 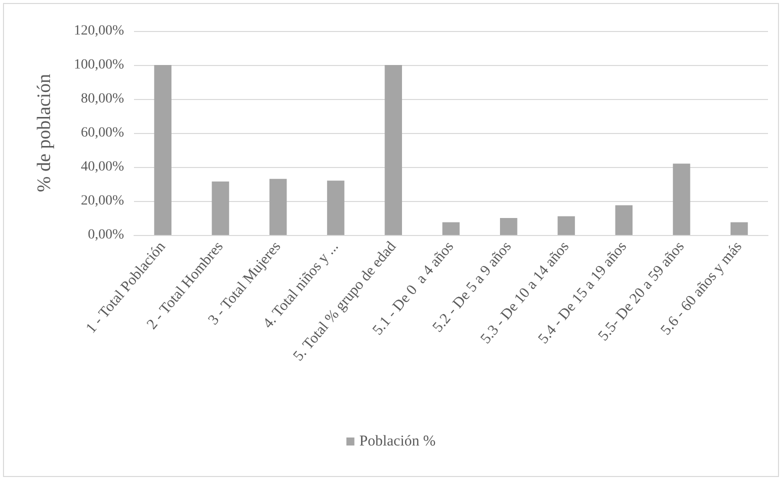 I want to click on y-tick-label: 80,00%, so click(x=102, y=99).